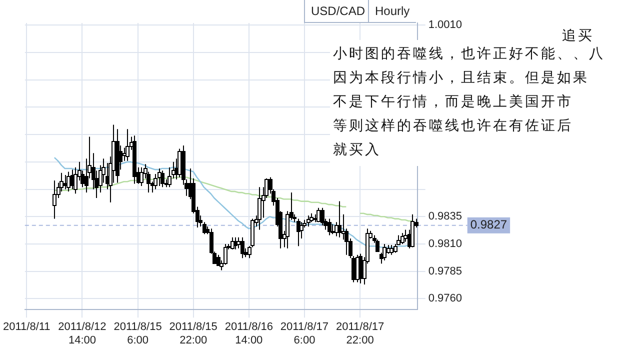 Image resolution: width=635 pixels, height=354 pixels. What do you see at coordinates (445, 298) in the screenshot?
I see `y-tick-label: 0.9760` at bounding box center [445, 298].